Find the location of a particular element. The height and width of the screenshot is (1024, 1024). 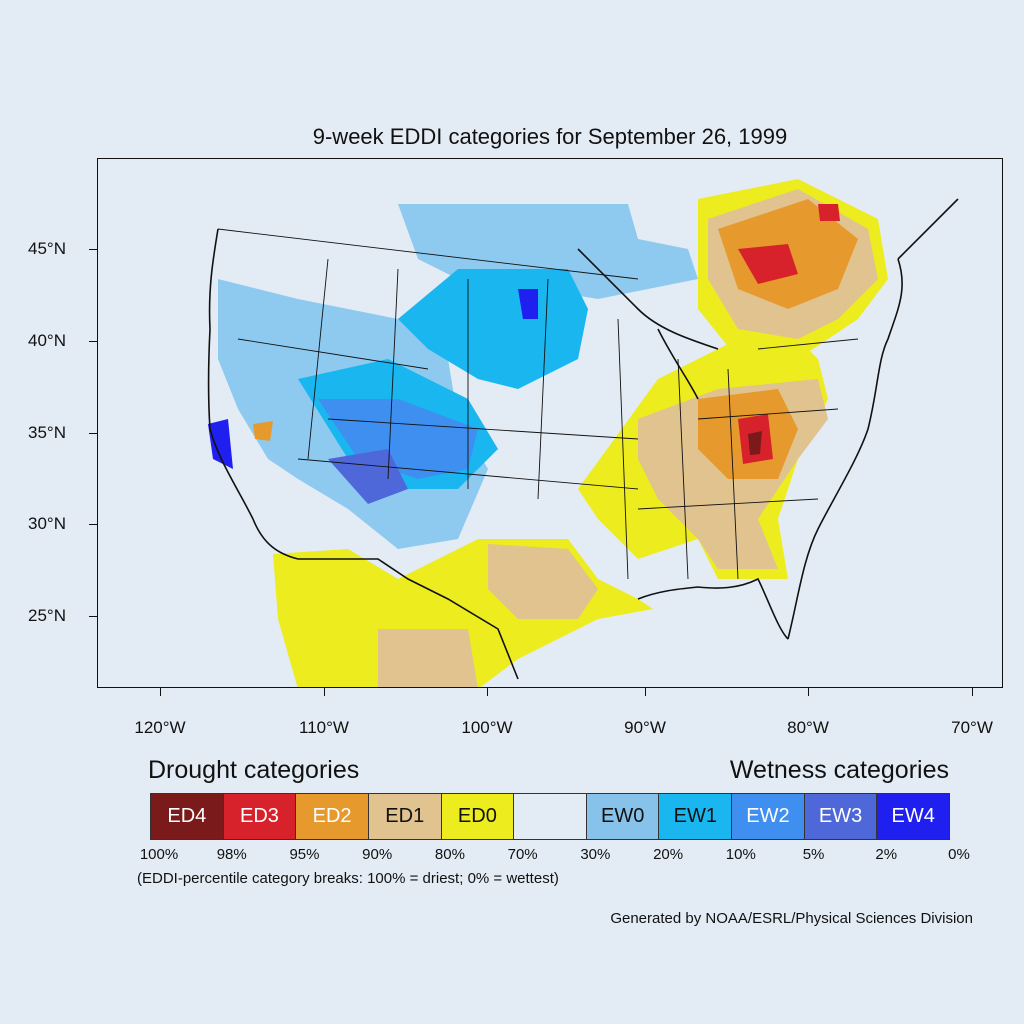

lat-label-25: 25°N is located at coordinates (47, 615).